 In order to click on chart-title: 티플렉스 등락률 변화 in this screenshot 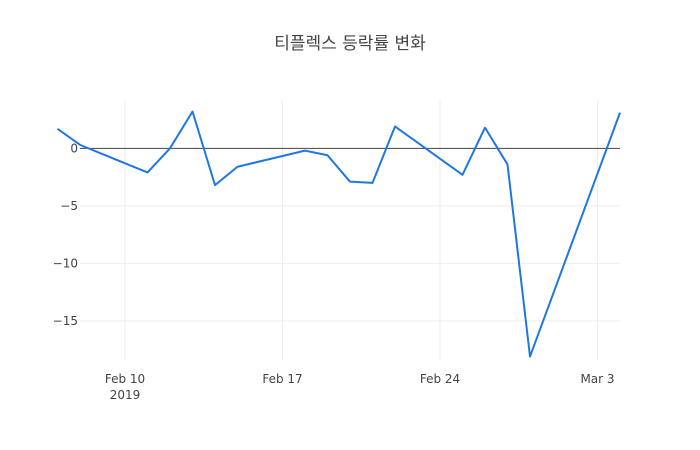, I will do `click(350, 44)`.